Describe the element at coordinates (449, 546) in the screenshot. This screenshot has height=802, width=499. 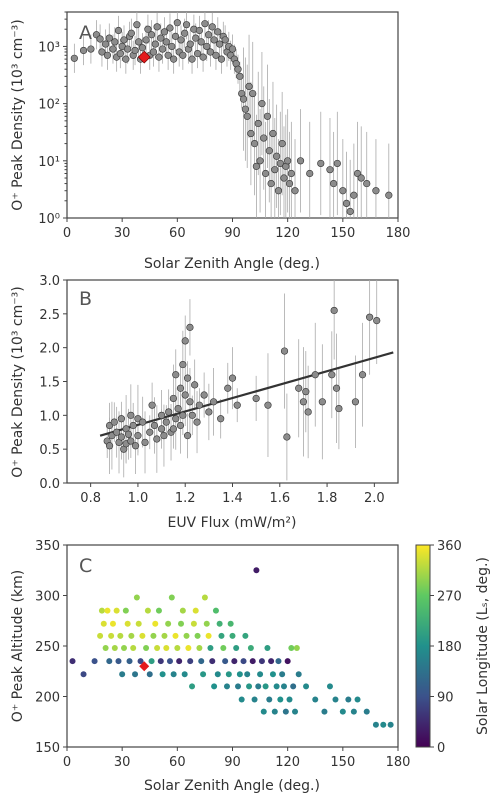
I see `colorbar-tick-label: 360` at that location.